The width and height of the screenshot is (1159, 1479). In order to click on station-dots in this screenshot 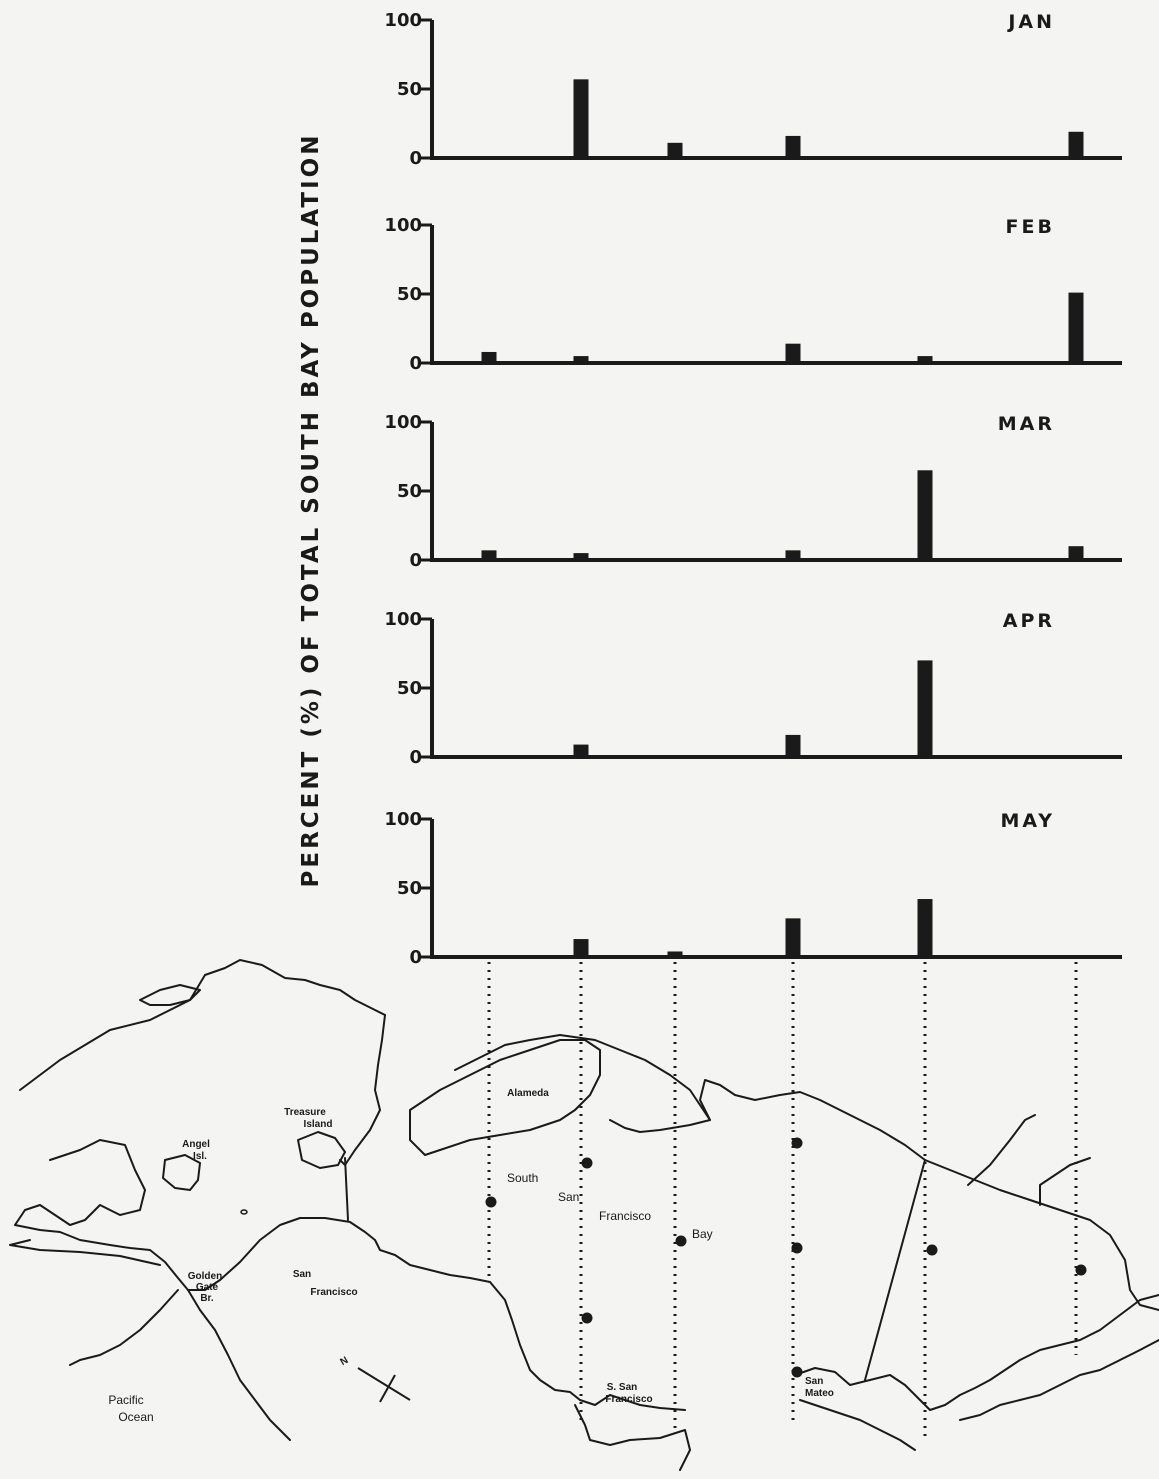, I will do `click(786, 1257)`.